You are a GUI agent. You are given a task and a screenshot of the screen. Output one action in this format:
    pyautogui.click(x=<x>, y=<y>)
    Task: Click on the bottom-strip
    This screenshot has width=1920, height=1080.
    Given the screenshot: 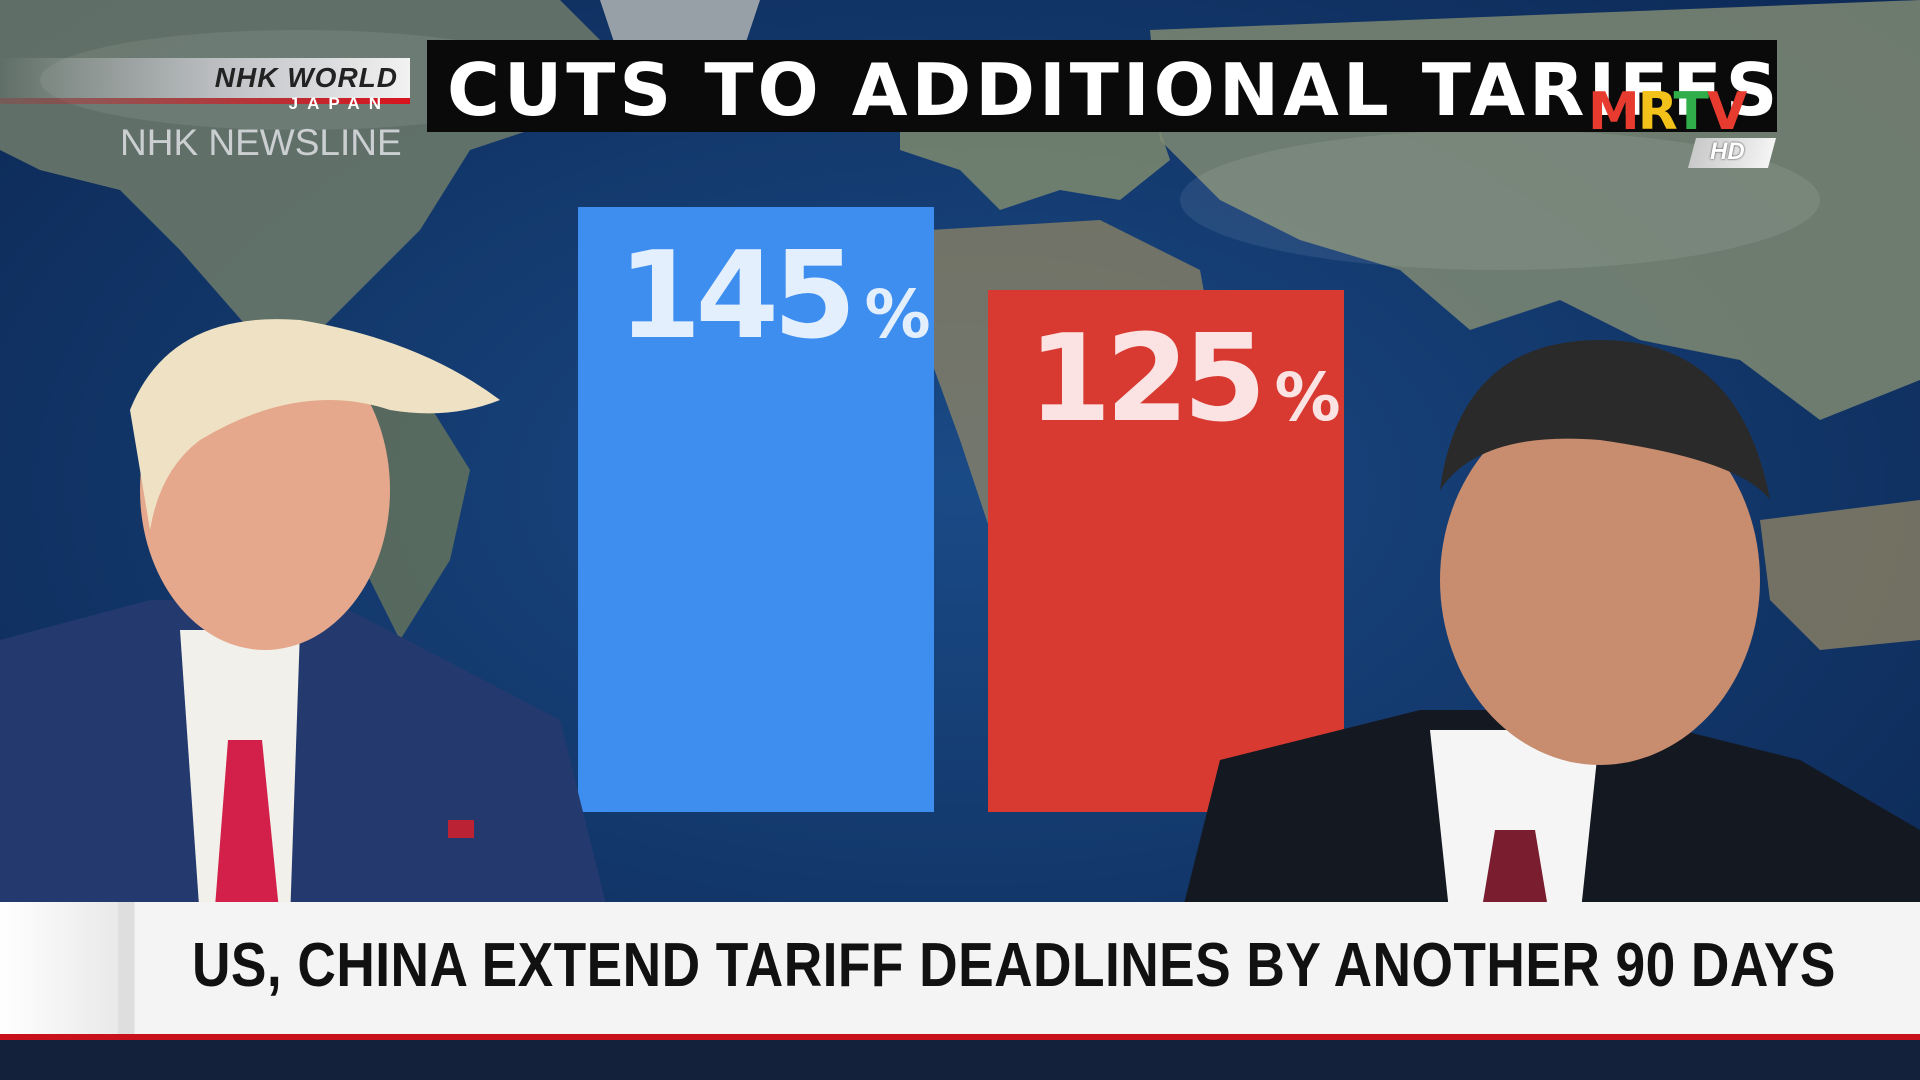 What is the action you would take?
    pyautogui.click(x=960, y=1060)
    